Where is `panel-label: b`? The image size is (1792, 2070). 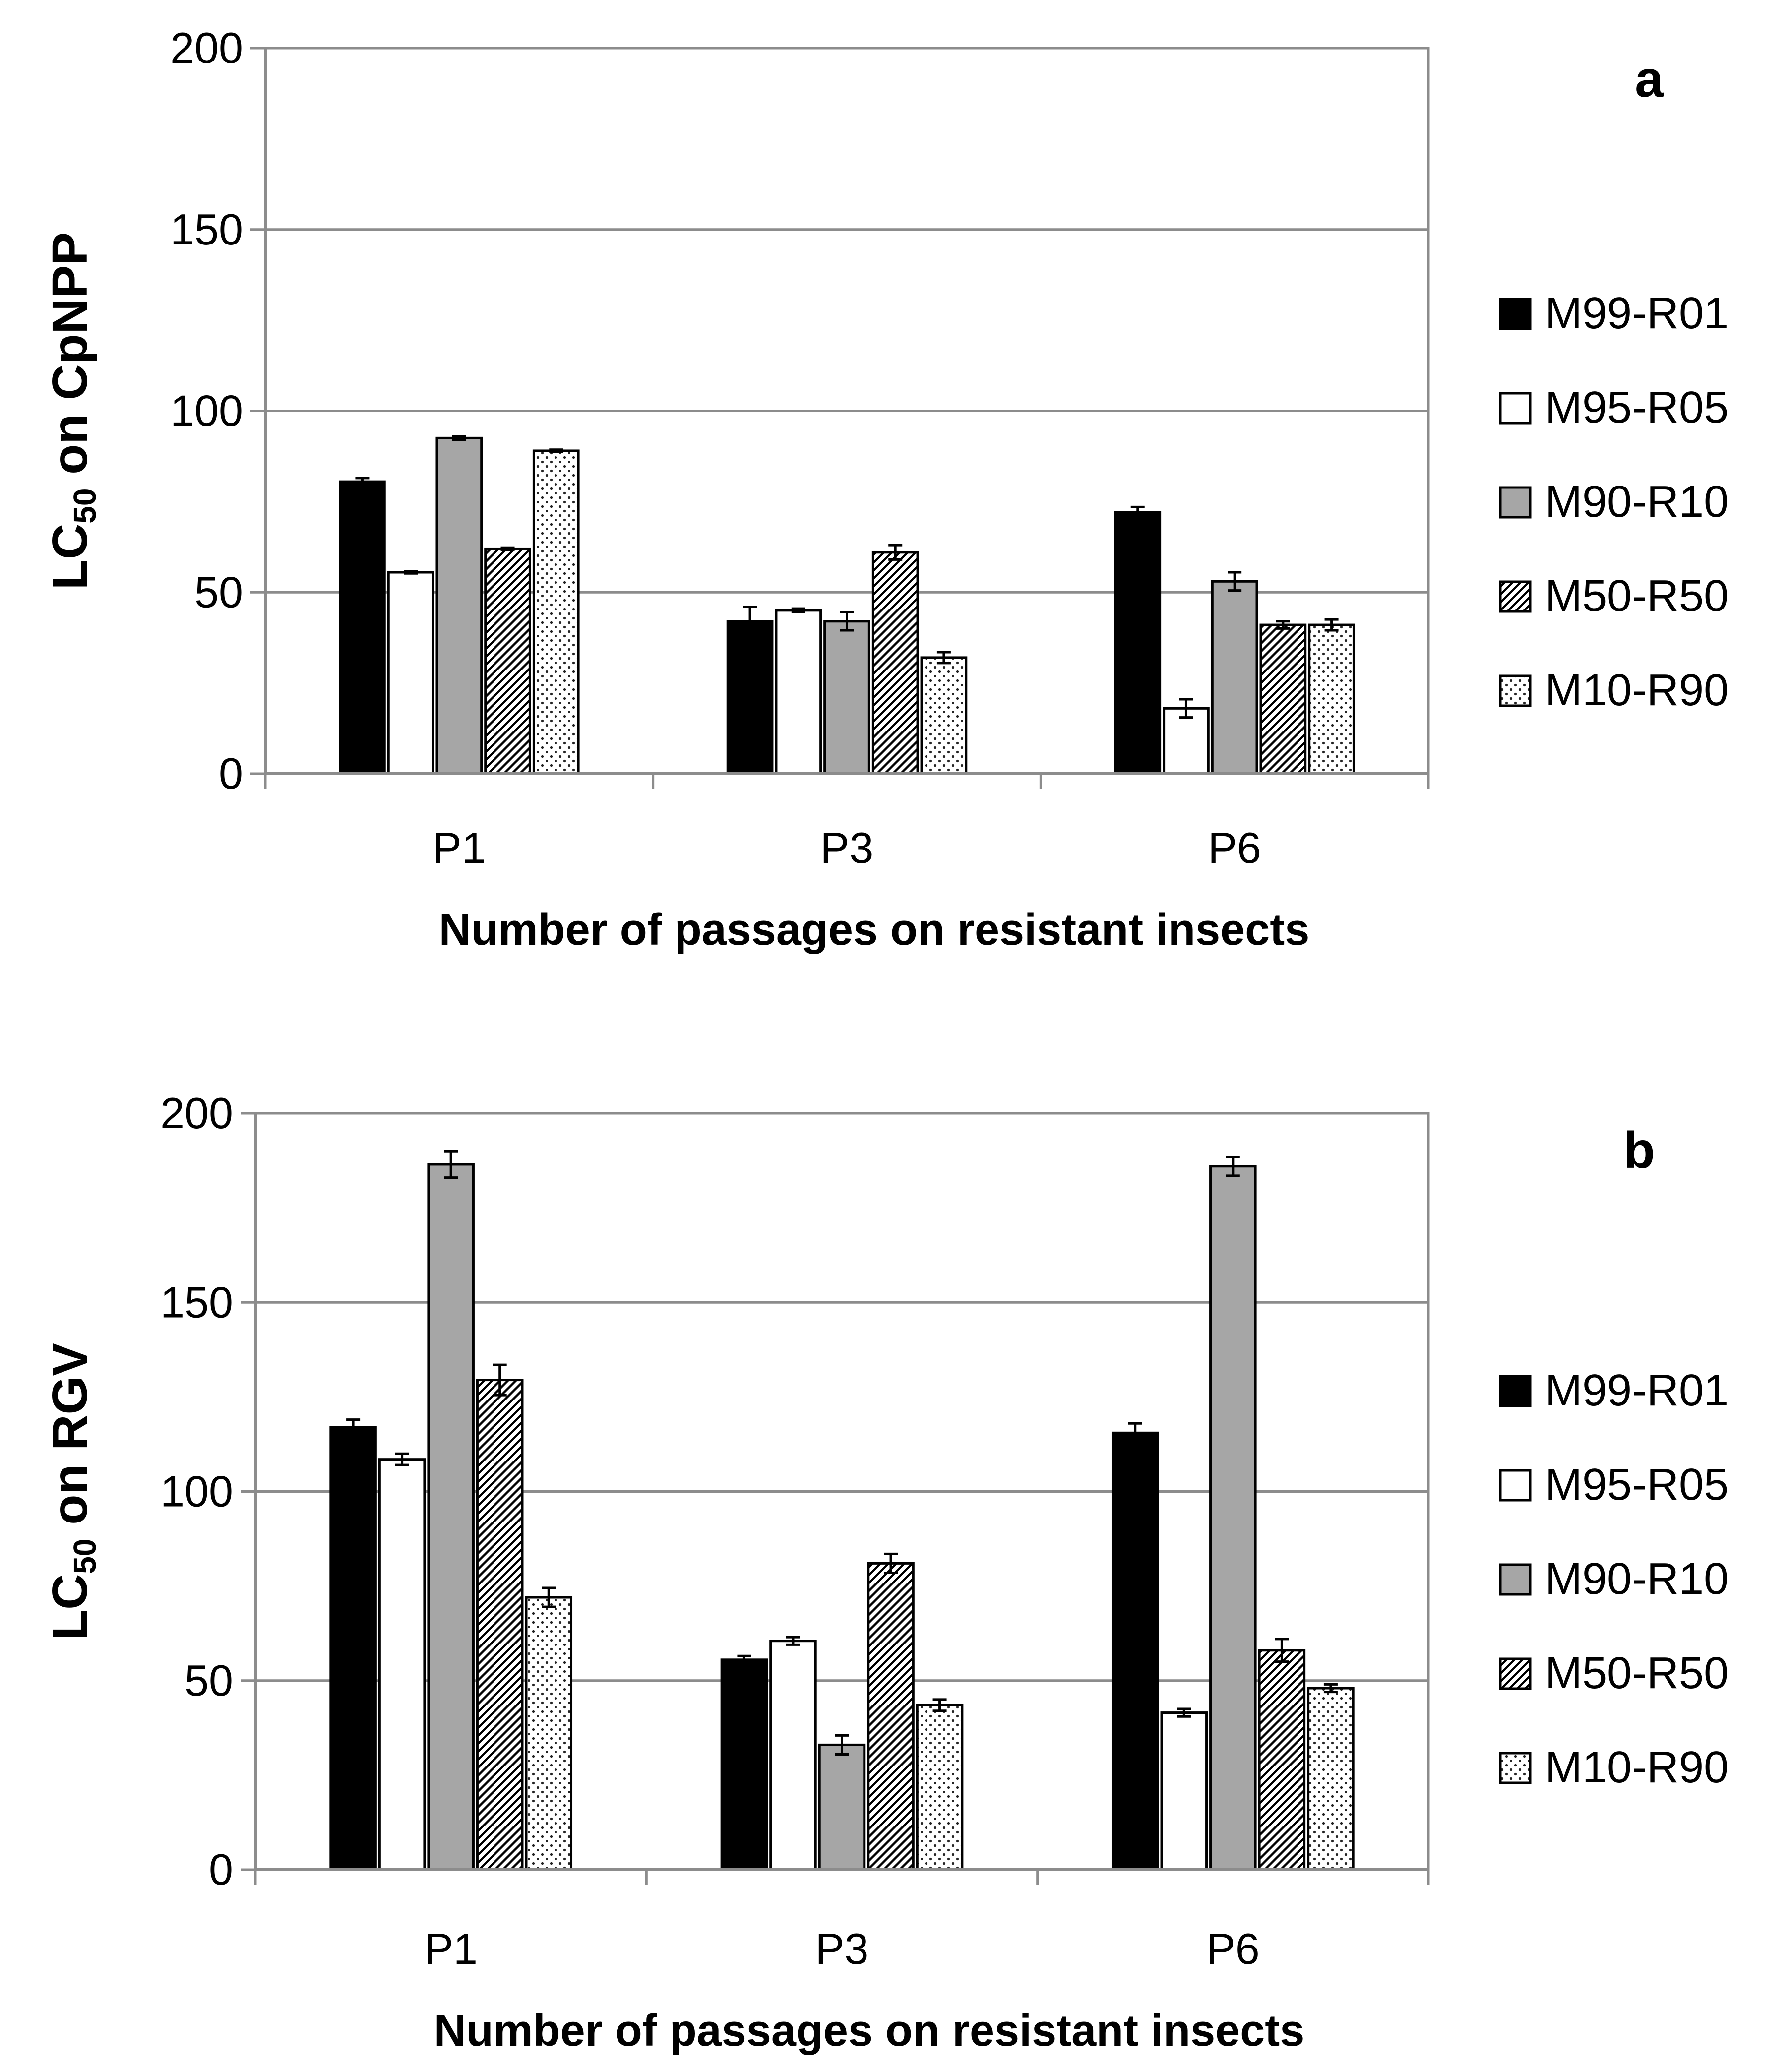
panel-label: b is located at coordinates (1639, 1150).